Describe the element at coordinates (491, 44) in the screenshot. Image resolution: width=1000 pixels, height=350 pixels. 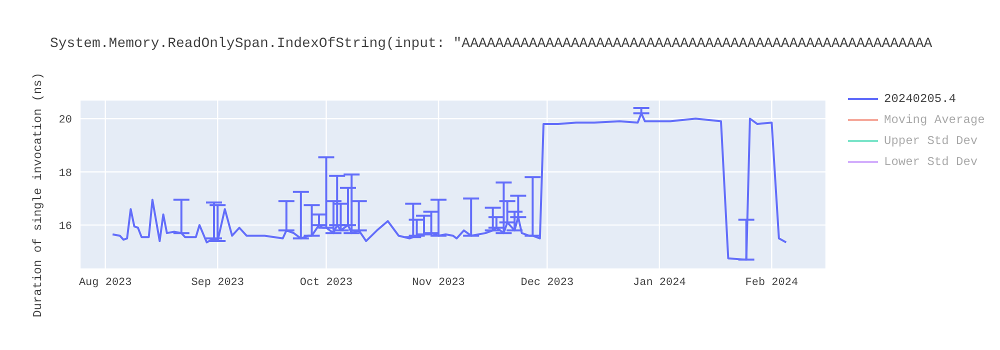
I see `chart-title: System.Memory.ReadOnlySpan.IndexOfString(input: "AAAAAAAAAAAAAAAAAAAAAAAAAAAAAAAAAAAAAAAAAAAAAAAAAAAAAAAA` at that location.